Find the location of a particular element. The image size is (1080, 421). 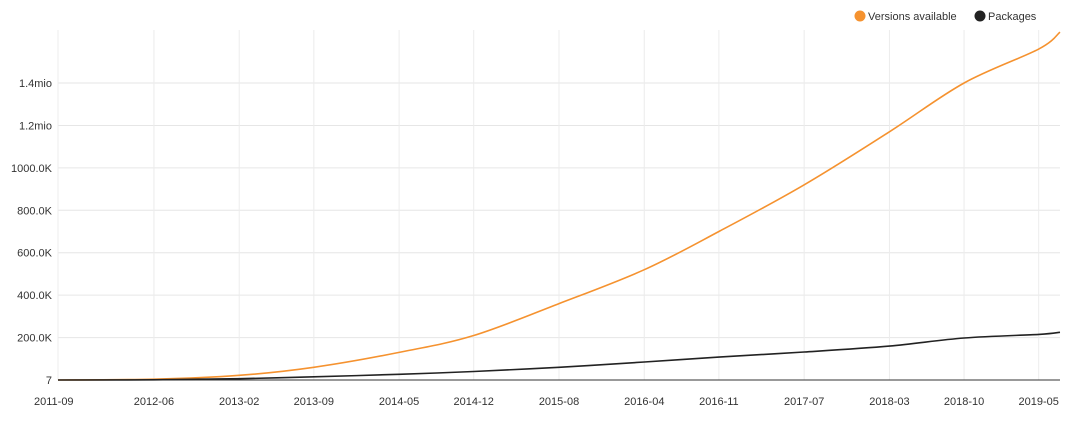

x-tick-label: 2017-07 is located at coordinates (804, 402).